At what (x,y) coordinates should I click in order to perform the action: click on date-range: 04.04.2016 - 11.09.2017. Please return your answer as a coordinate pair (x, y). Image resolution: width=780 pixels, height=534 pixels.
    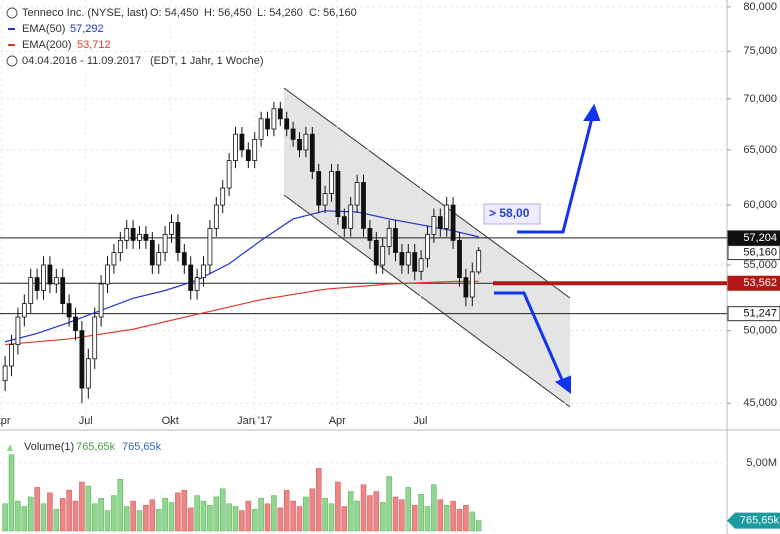
    Looking at the image, I should click on (81, 61).